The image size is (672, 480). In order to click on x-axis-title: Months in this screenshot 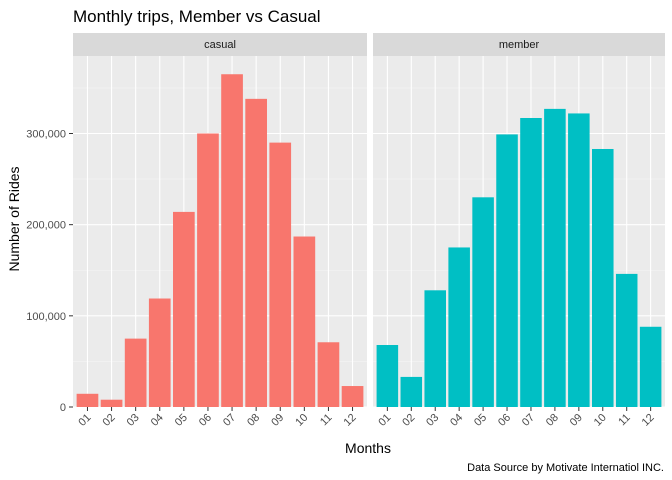, I will do `click(368, 448)`.